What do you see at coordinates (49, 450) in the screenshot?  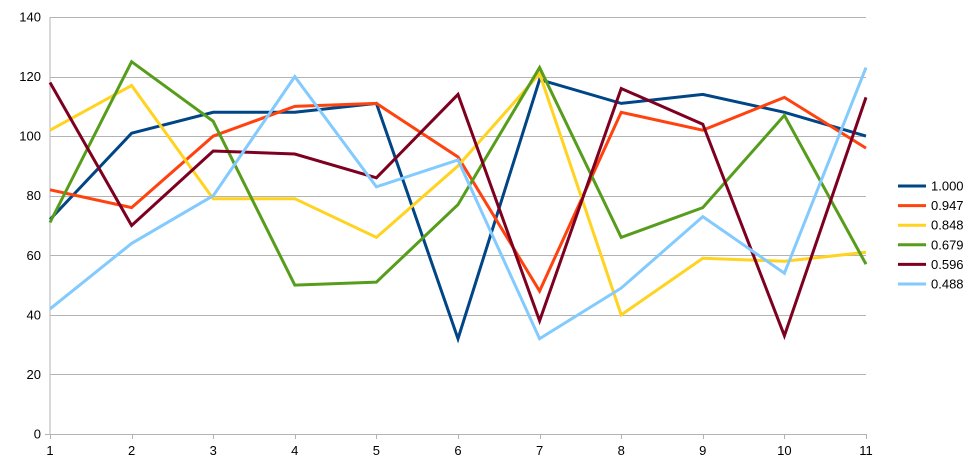 I see `x-tick-label: 1` at bounding box center [49, 450].